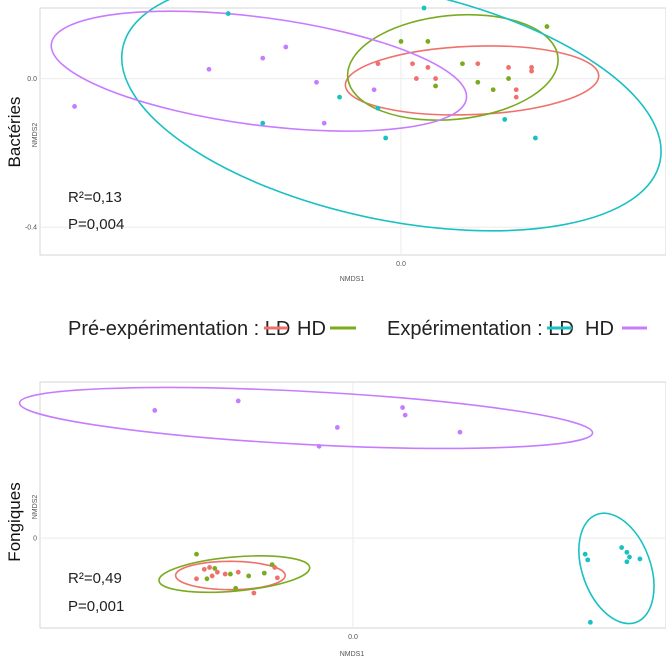 This screenshot has width=666, height=664. I want to click on legend-pre-label: Pré-expérimentation : LD, so click(179, 329).